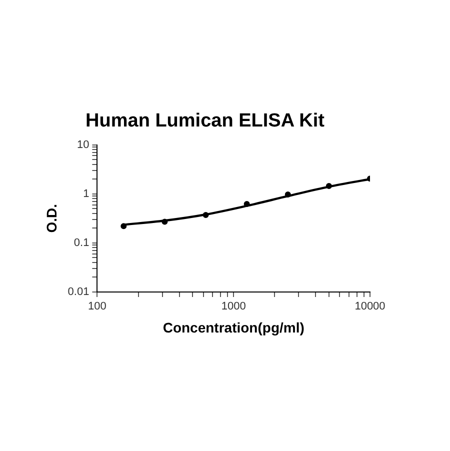 This screenshot has width=450, height=451. Describe the element at coordinates (86, 194) in the screenshot. I see `y-tick-label: 1` at that location.